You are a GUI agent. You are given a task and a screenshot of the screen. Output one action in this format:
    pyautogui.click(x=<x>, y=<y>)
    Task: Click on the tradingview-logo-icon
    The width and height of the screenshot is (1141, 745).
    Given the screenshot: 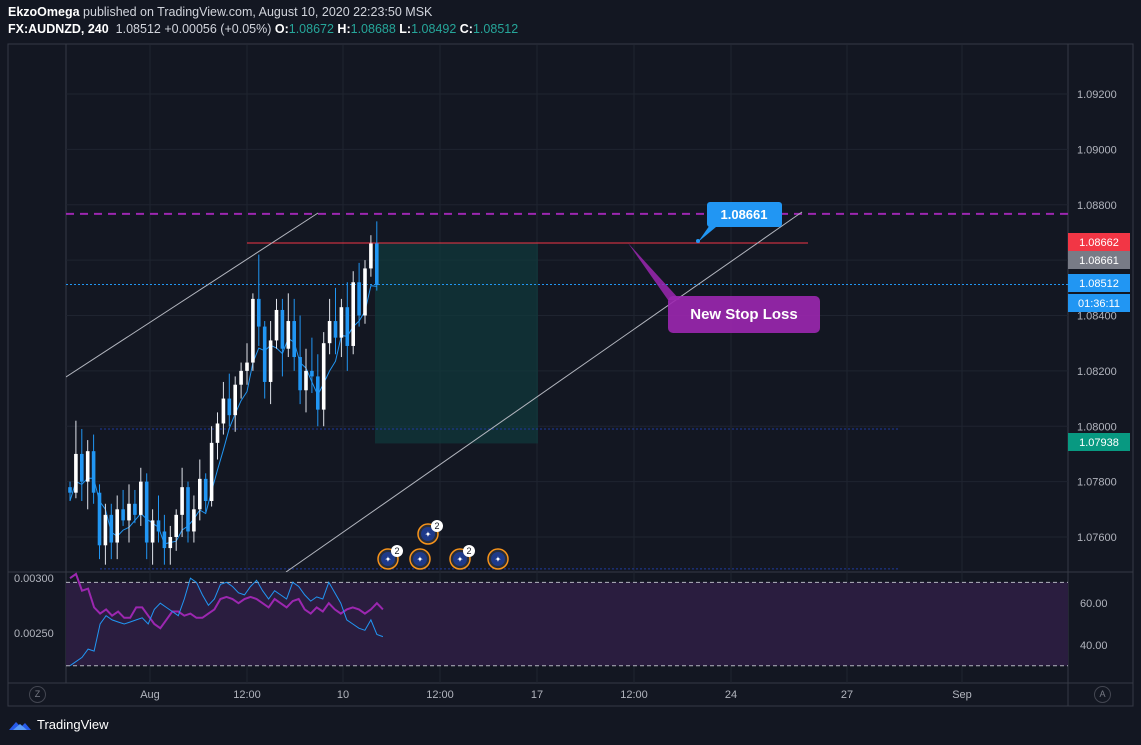 What is the action you would take?
    pyautogui.click(x=20, y=725)
    